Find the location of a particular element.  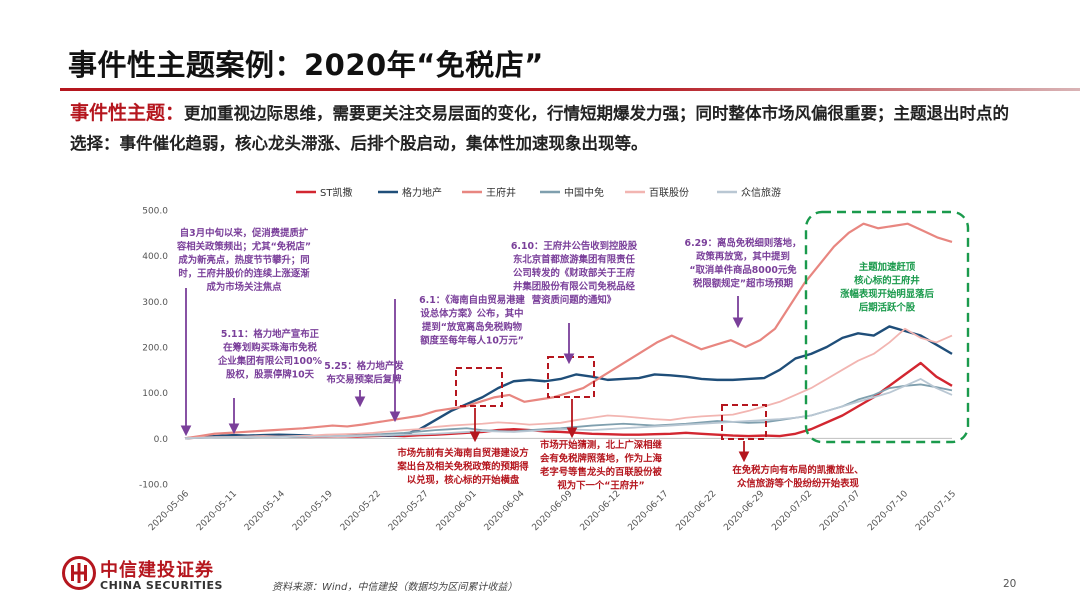

x-tick-label: 2020-07-02 is located at coordinates (792, 511).